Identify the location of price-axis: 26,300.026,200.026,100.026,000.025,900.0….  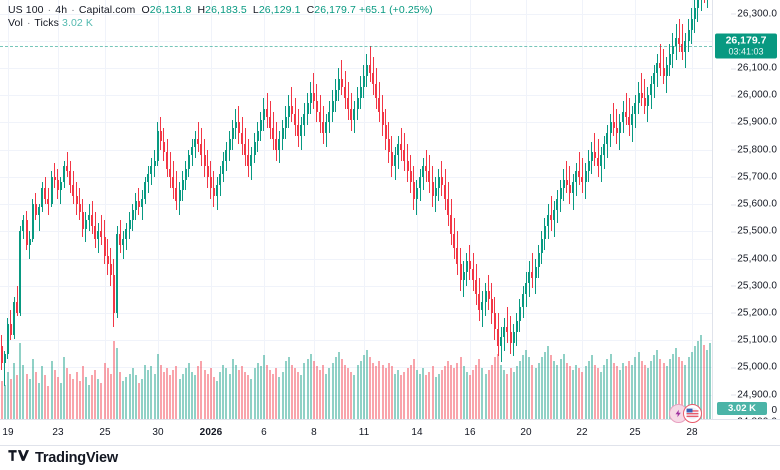
(746, 213).